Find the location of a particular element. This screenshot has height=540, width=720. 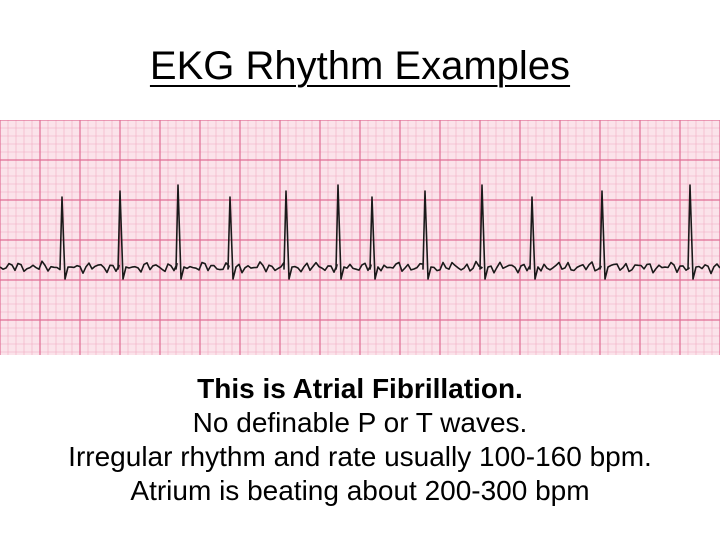

caption-heading: This is Atrial Fibrillation. is located at coordinates (360, 388).